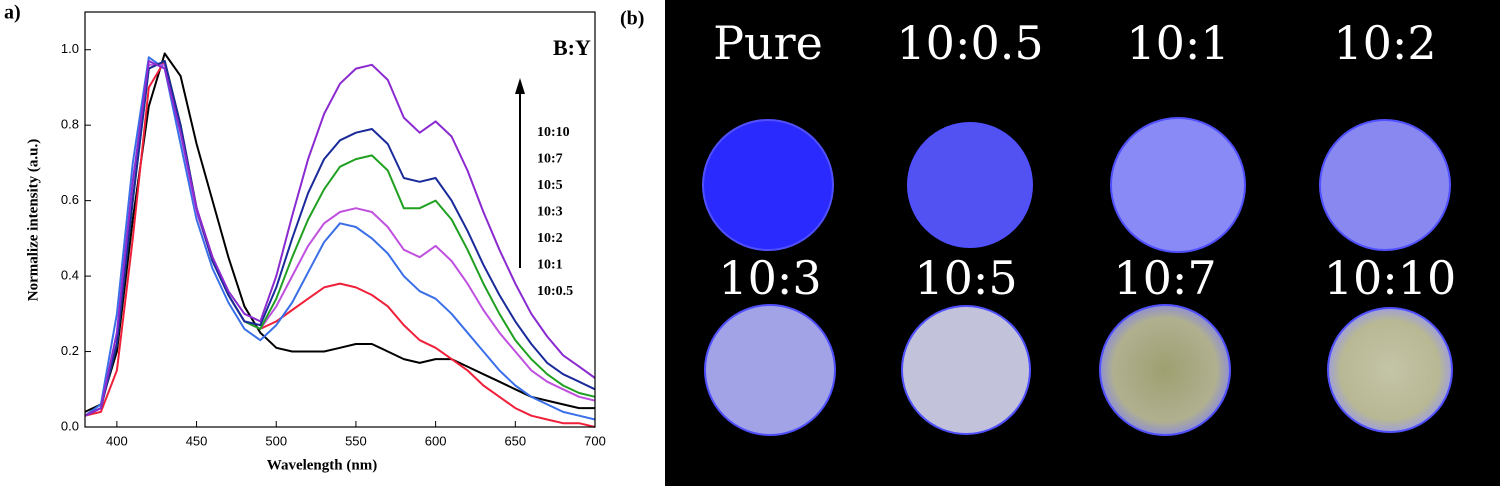  I want to click on x-tick-label: 450, so click(197, 440).